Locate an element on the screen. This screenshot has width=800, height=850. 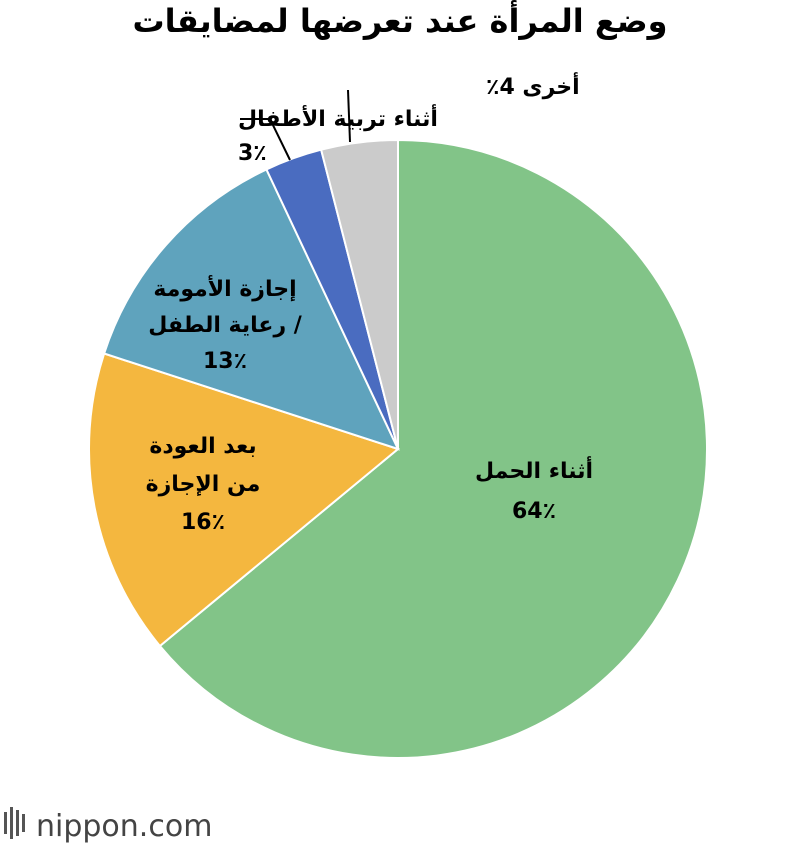
slice-label-line: / رعاية الطفل is located at coordinates (225, 325).